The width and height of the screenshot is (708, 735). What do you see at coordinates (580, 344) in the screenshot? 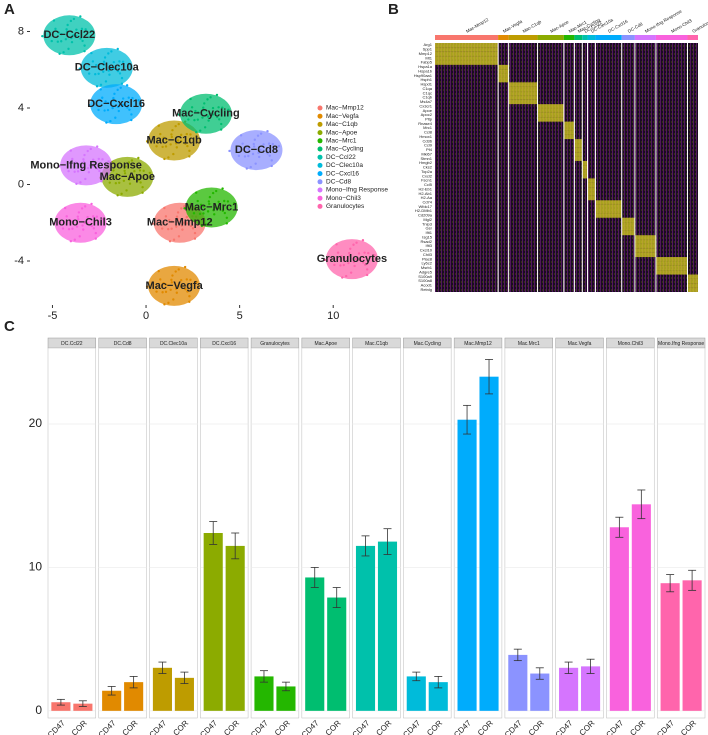
I see `facet-title: Mac.Vegfa` at bounding box center [580, 344].